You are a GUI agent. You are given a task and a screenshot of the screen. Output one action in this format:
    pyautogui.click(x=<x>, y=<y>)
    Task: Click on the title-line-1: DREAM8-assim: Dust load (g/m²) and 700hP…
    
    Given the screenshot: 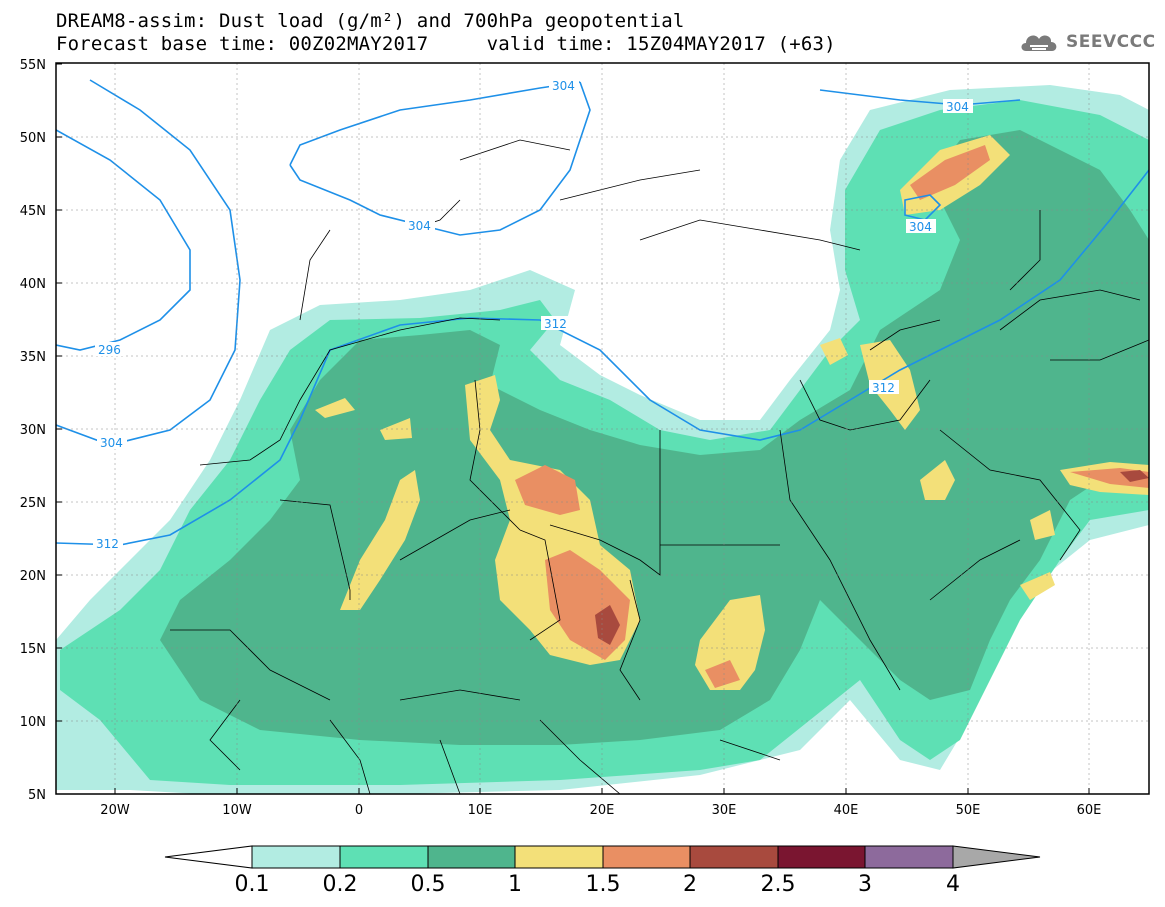 What is the action you would take?
    pyautogui.click(x=370, y=21)
    